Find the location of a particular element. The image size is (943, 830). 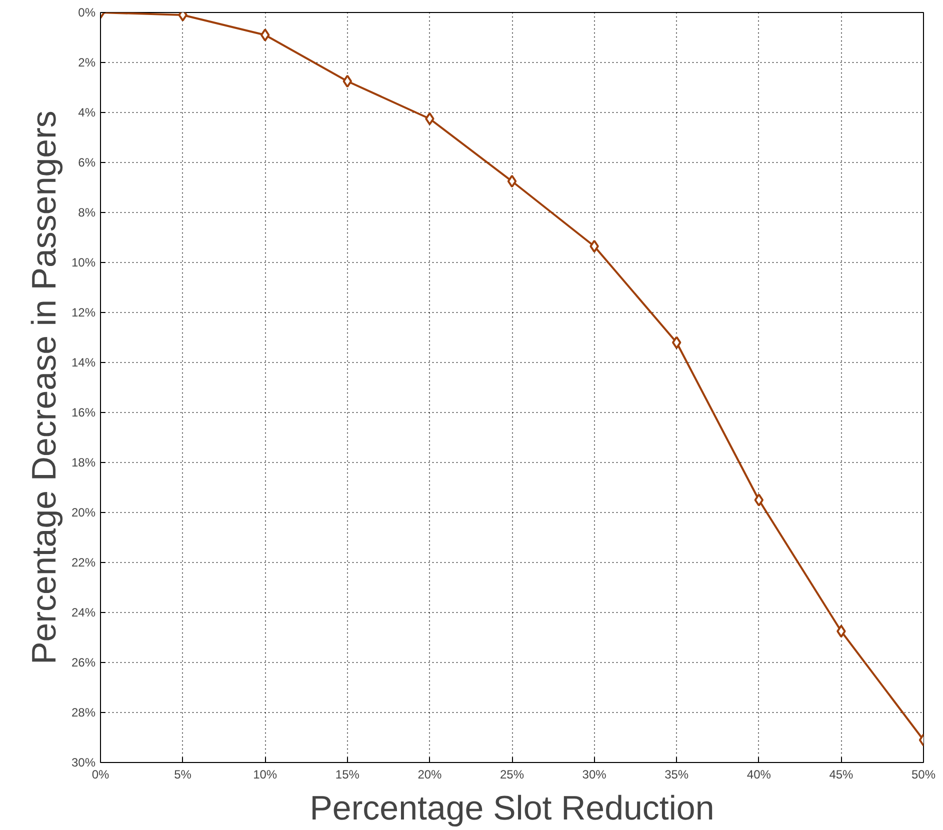

x-tick-label: 25% is located at coordinates (512, 775).